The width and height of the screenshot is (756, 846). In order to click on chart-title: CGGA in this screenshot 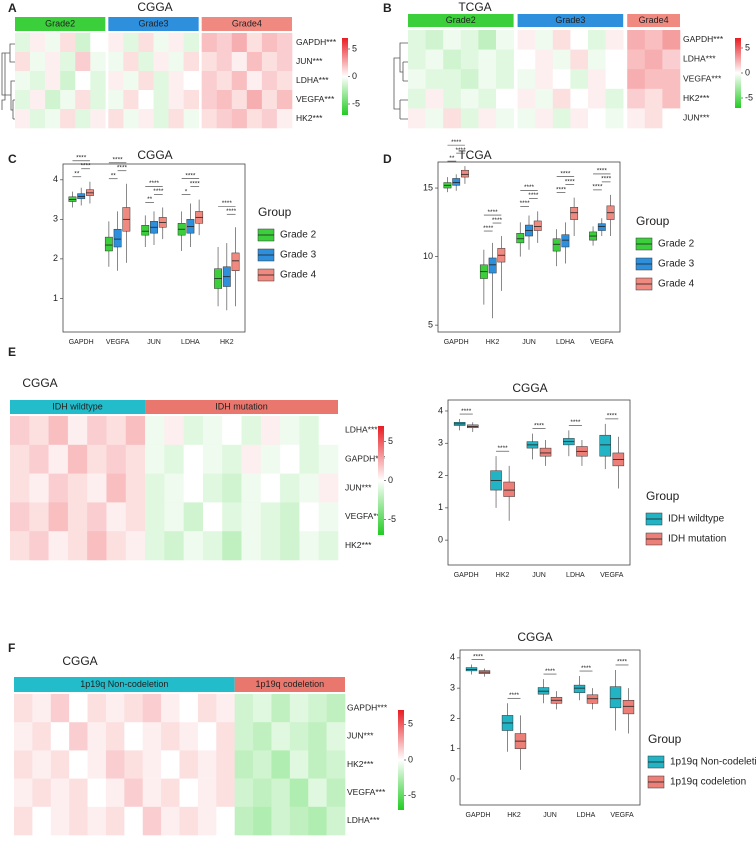, I will do `click(534, 637)`.